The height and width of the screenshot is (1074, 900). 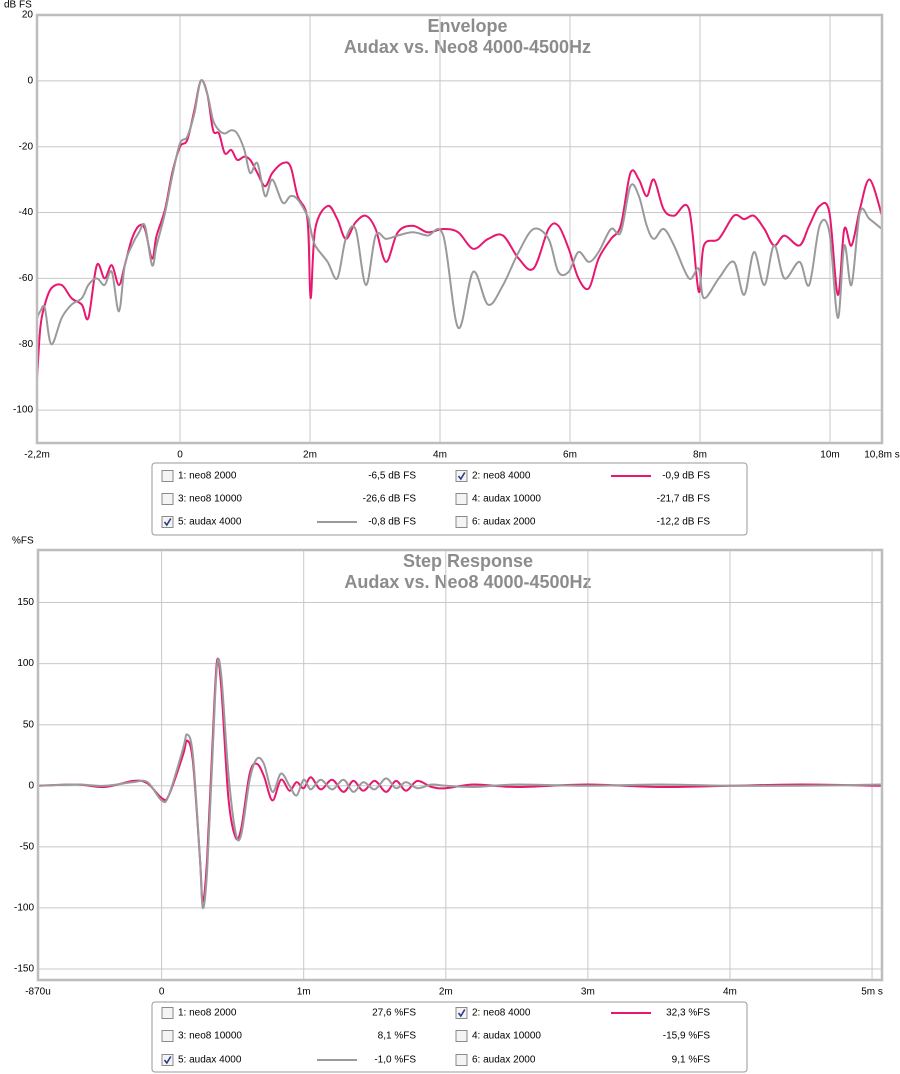 What do you see at coordinates (24, 969) in the screenshot?
I see `y-tick-label: -150` at bounding box center [24, 969].